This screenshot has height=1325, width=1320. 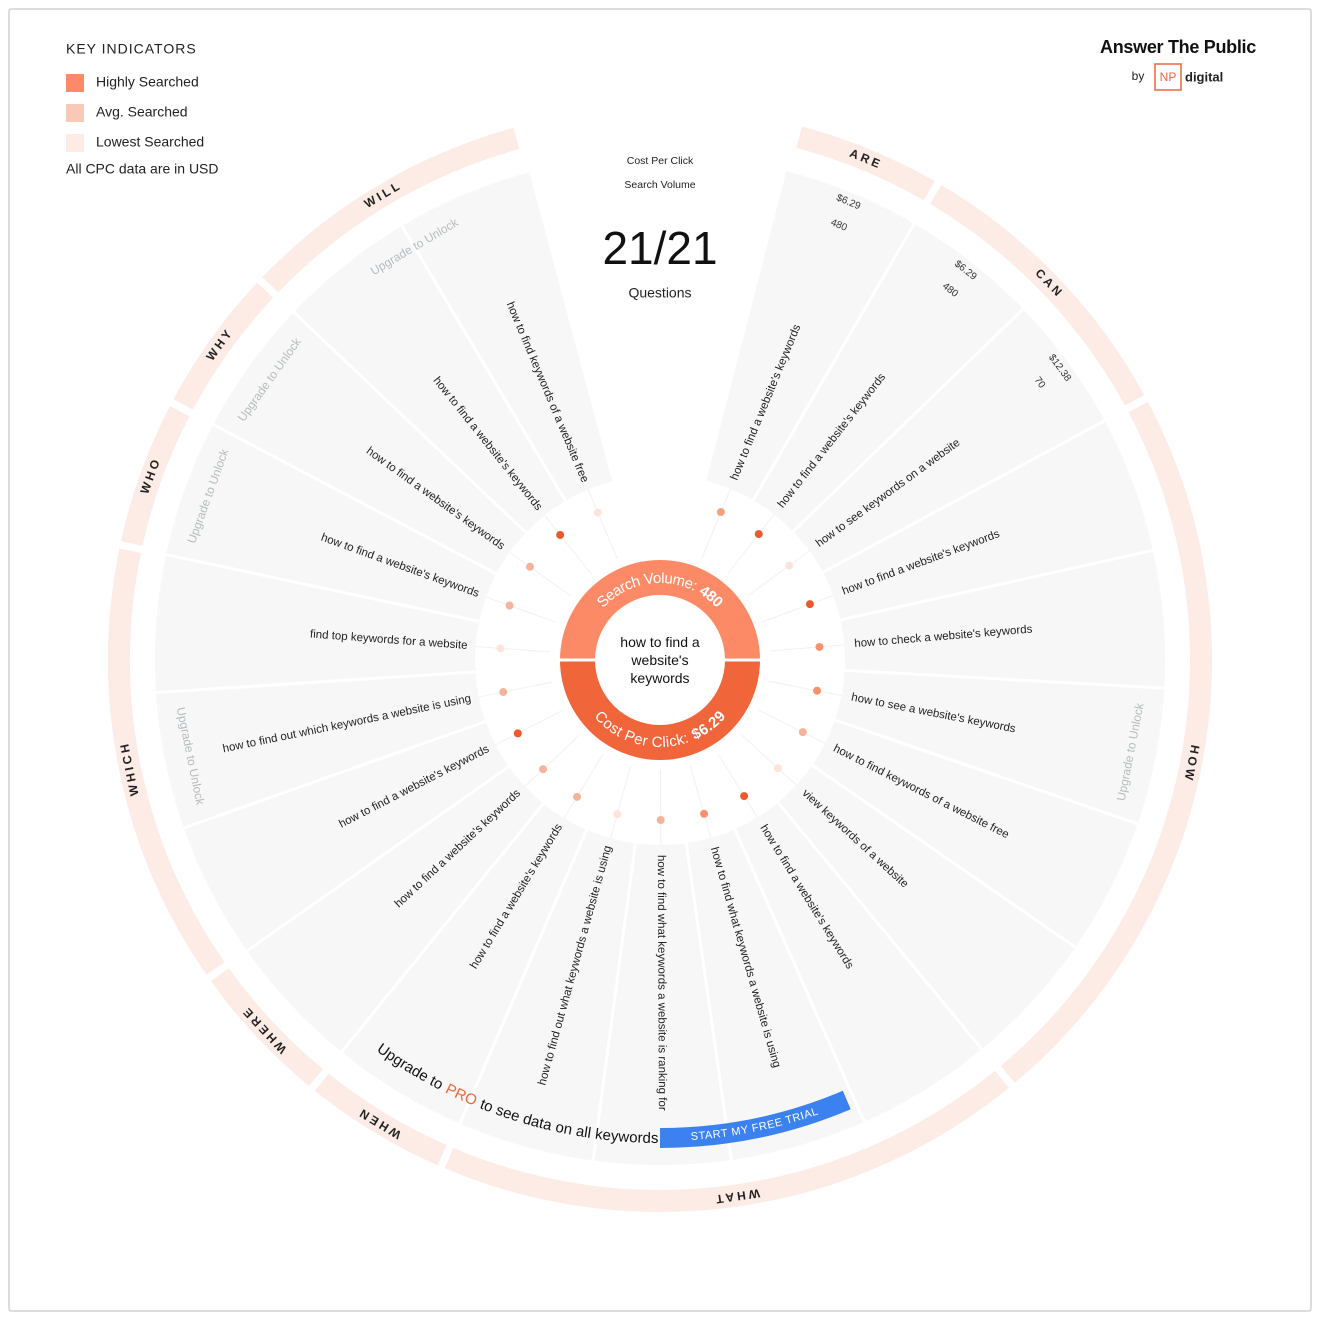 What do you see at coordinates (660, 161) in the screenshot?
I see `cpc-caption: Cost Per Click` at bounding box center [660, 161].